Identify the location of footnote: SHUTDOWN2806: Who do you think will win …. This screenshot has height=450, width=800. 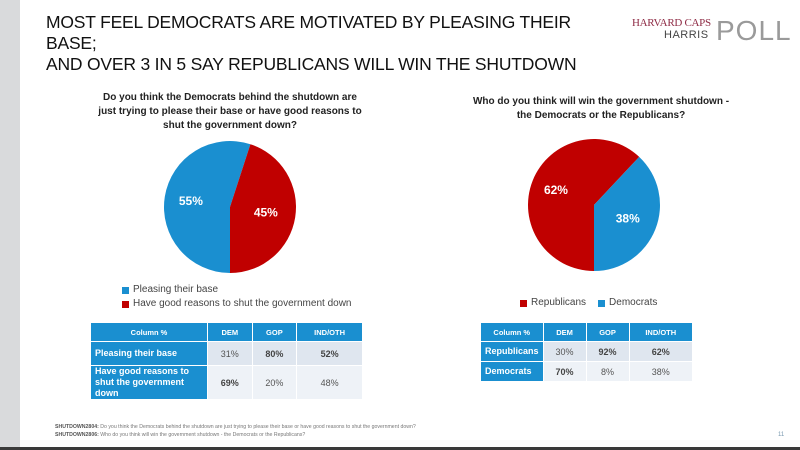
(235, 435).